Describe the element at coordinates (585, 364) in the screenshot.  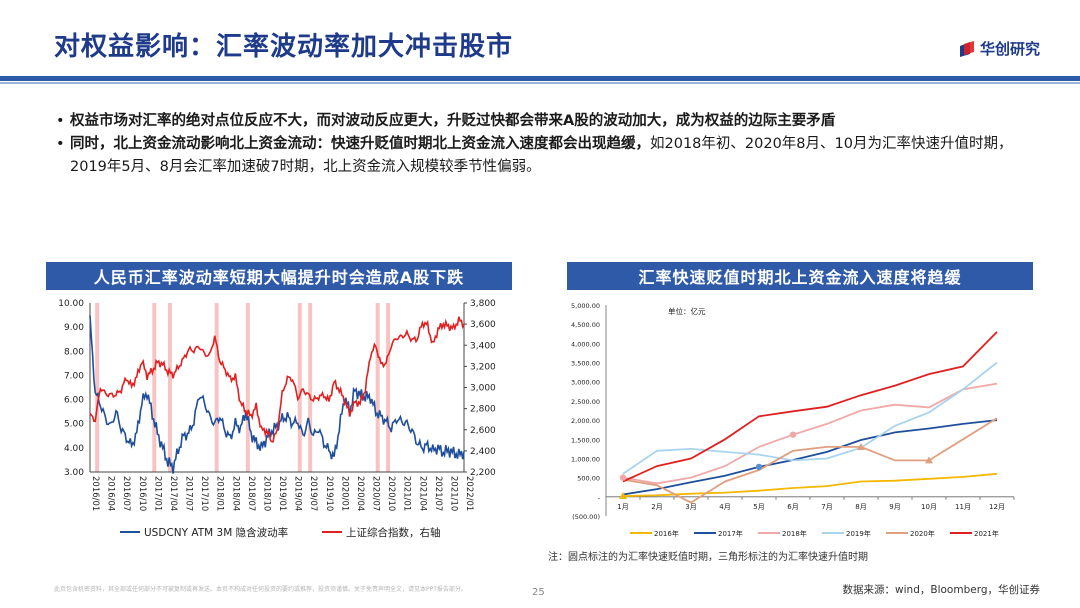
I see `y-tick-label: 3,500.00` at that location.